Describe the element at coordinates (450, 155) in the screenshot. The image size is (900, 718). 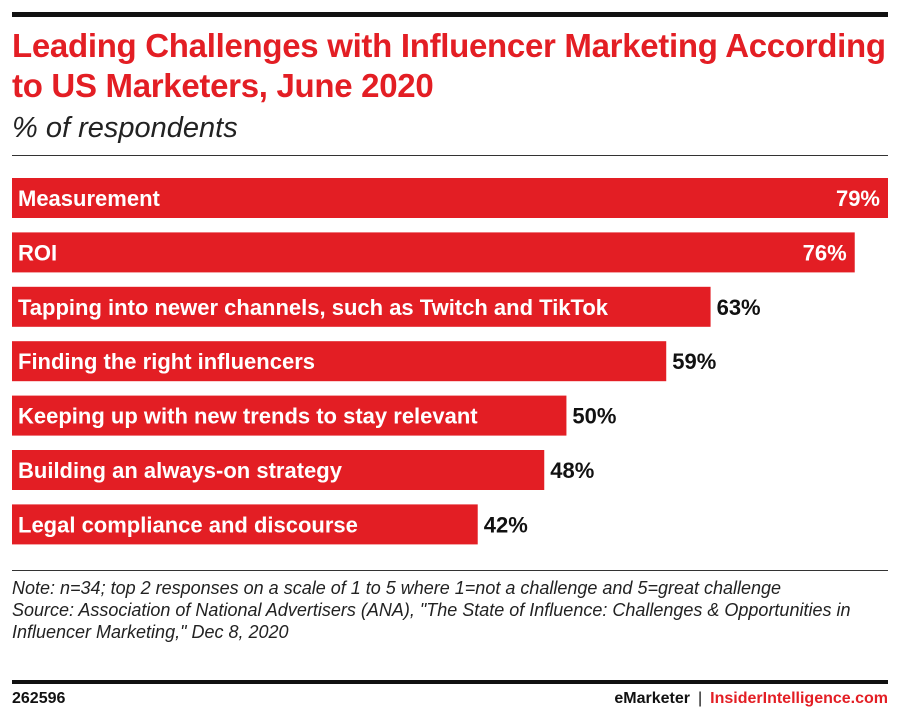
I see `title-divider` at that location.